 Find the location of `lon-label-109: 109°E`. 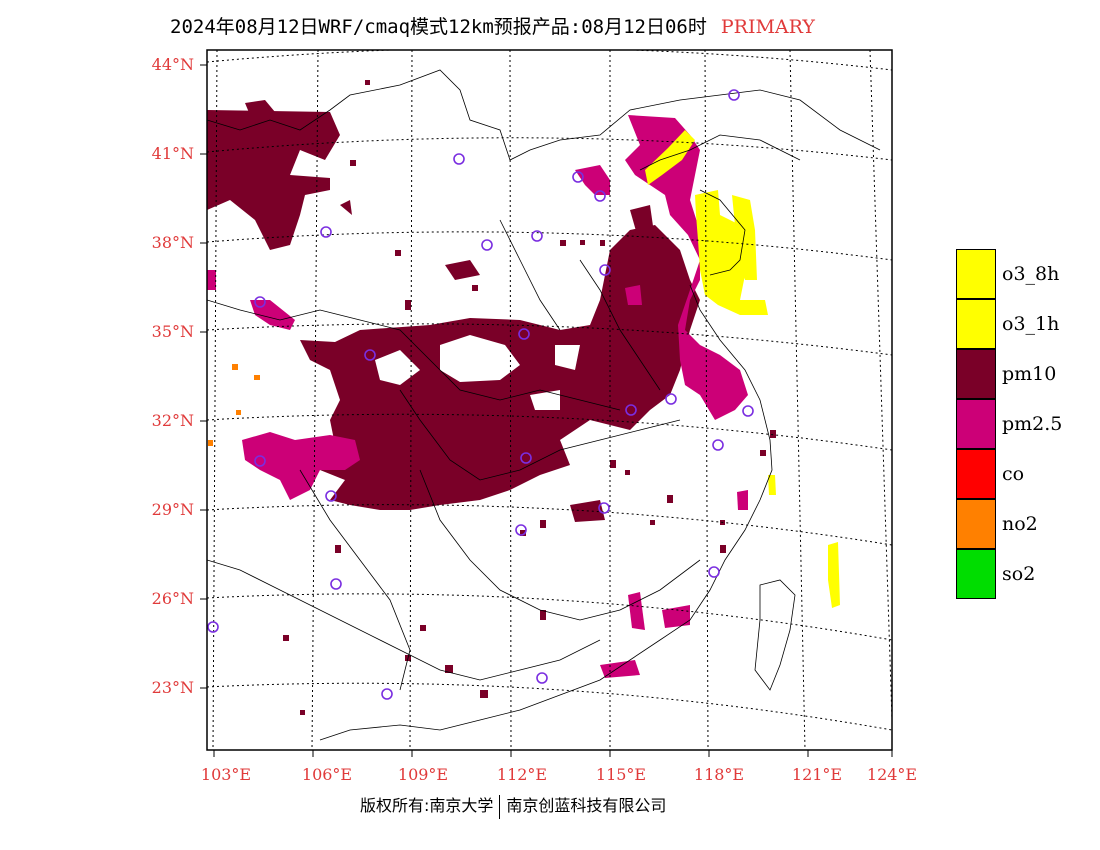

lon-label-109: 109°E is located at coordinates (423, 774).